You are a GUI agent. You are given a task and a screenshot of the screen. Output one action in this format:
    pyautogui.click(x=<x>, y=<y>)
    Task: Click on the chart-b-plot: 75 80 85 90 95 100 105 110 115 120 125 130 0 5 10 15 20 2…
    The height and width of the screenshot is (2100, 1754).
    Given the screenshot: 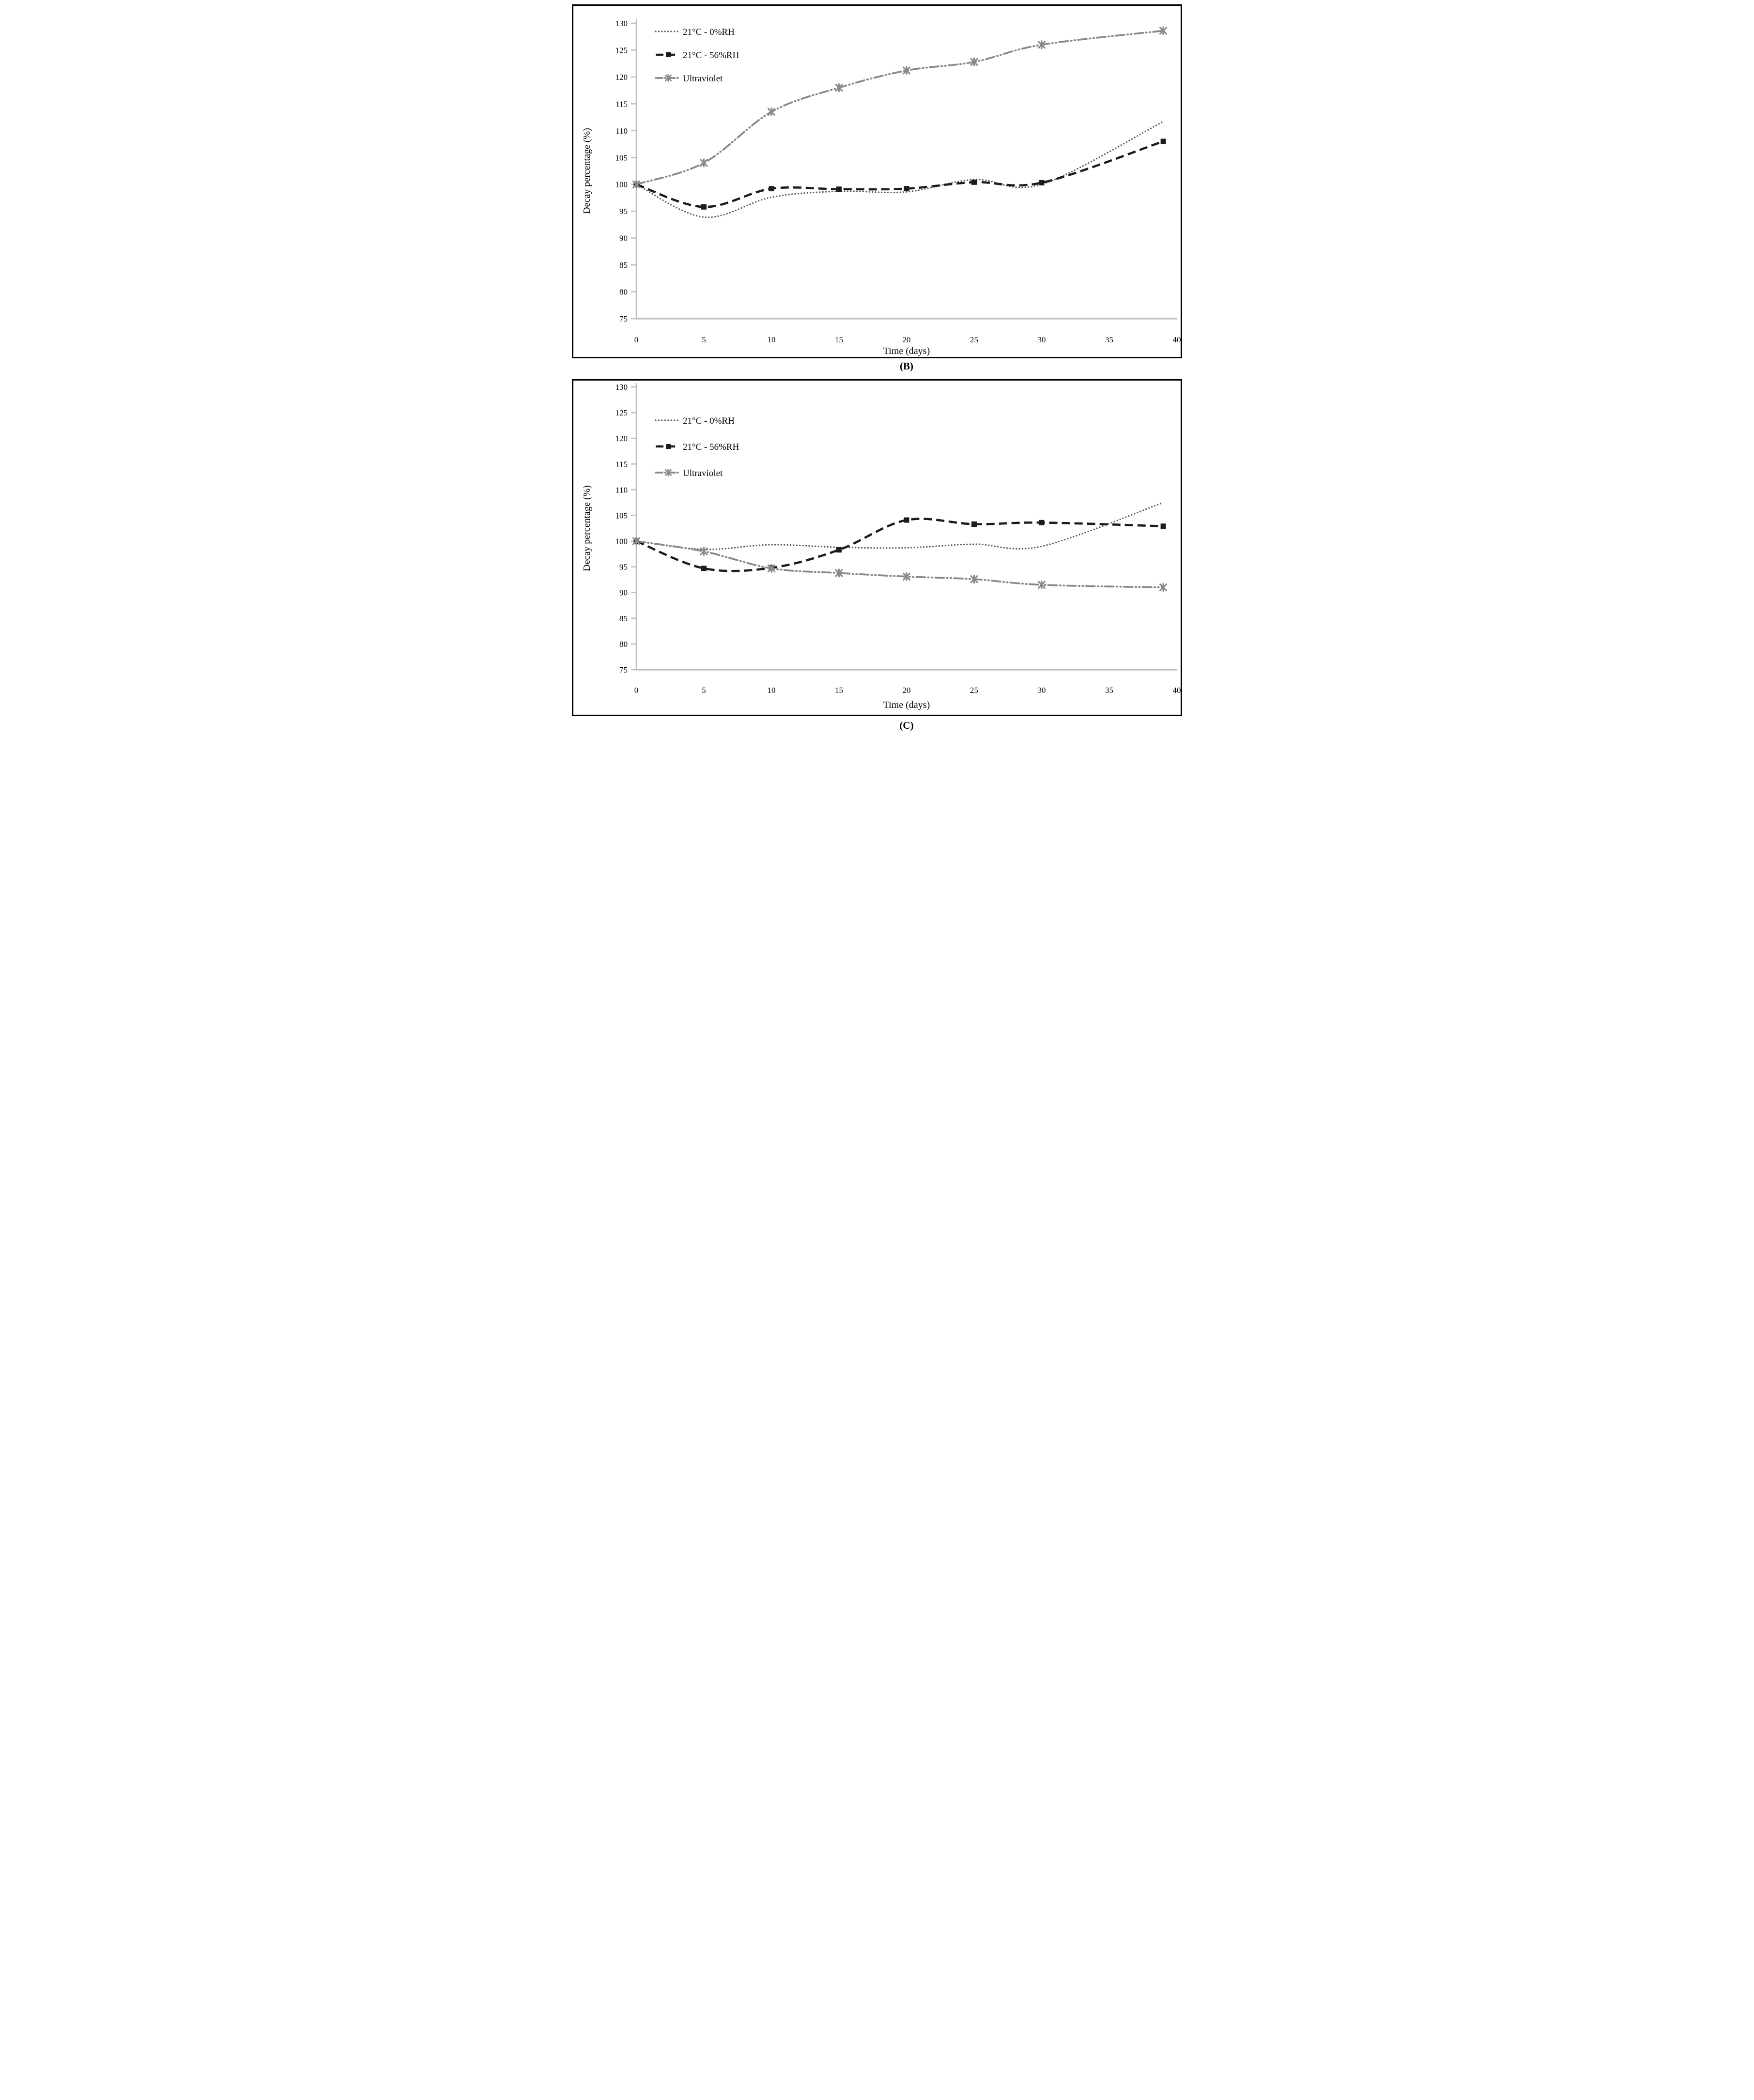 What is the action you would take?
    pyautogui.click(x=882, y=187)
    